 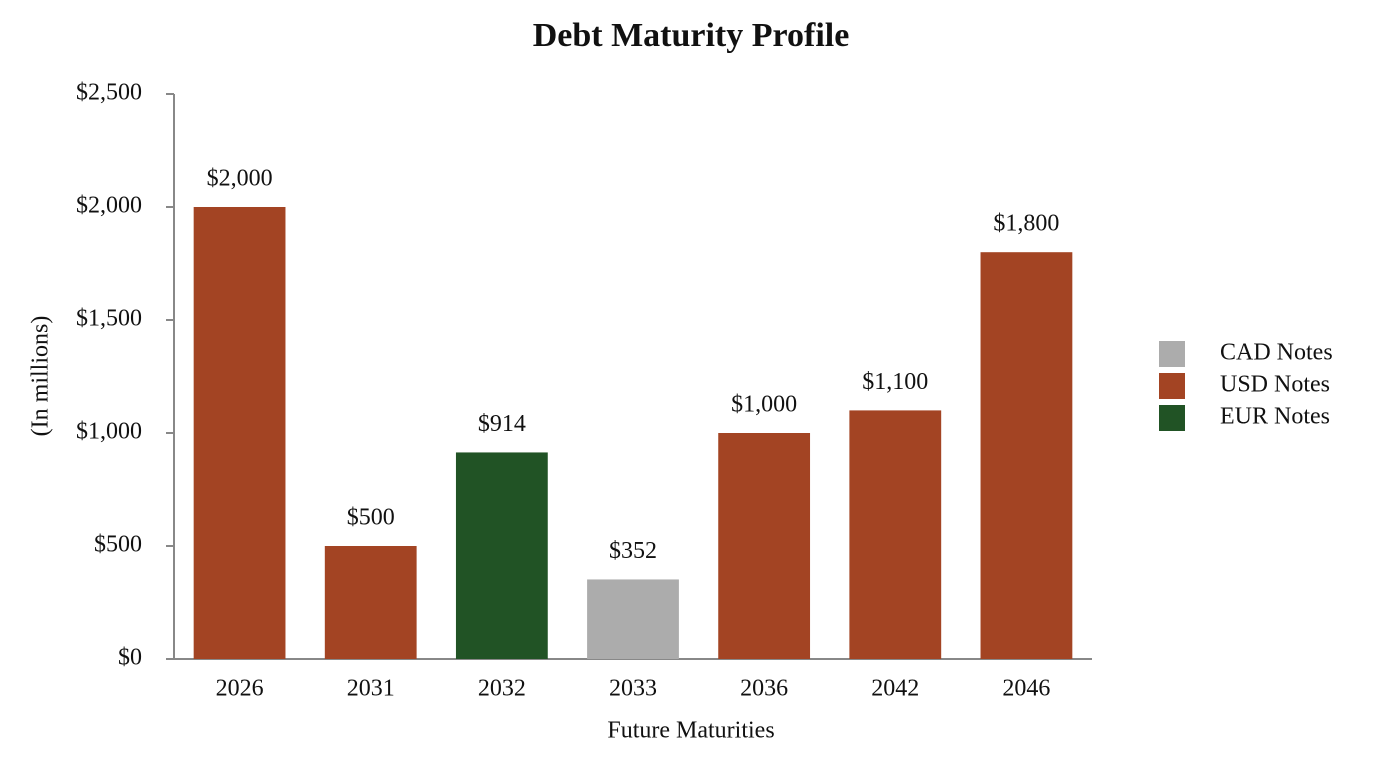 I want to click on legend-label: EUR Notes, so click(x=1275, y=417).